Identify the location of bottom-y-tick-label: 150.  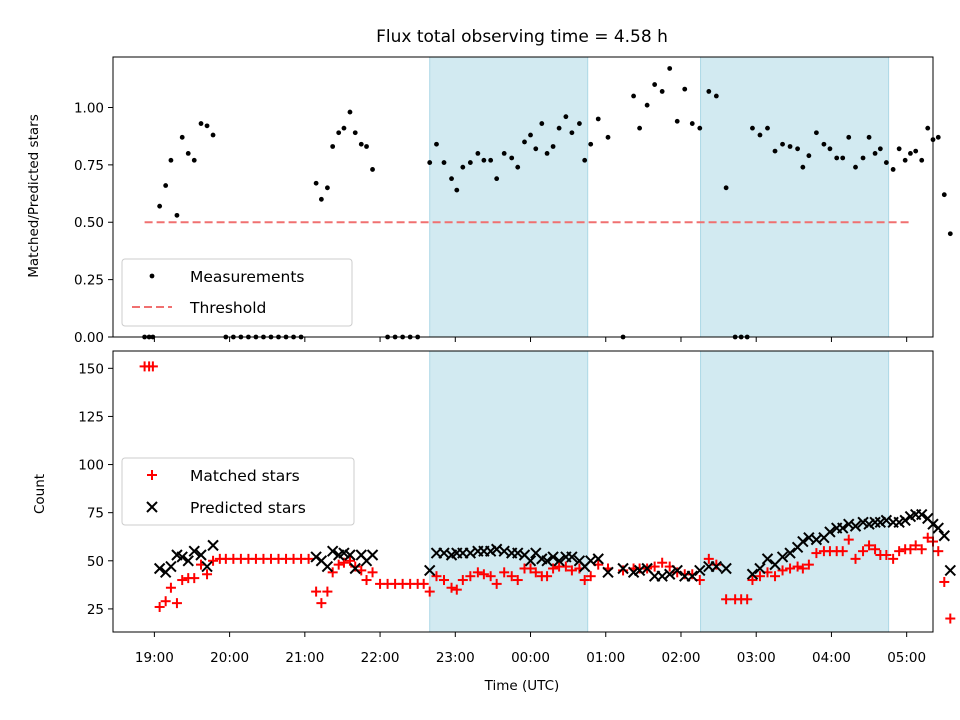
(91, 369).